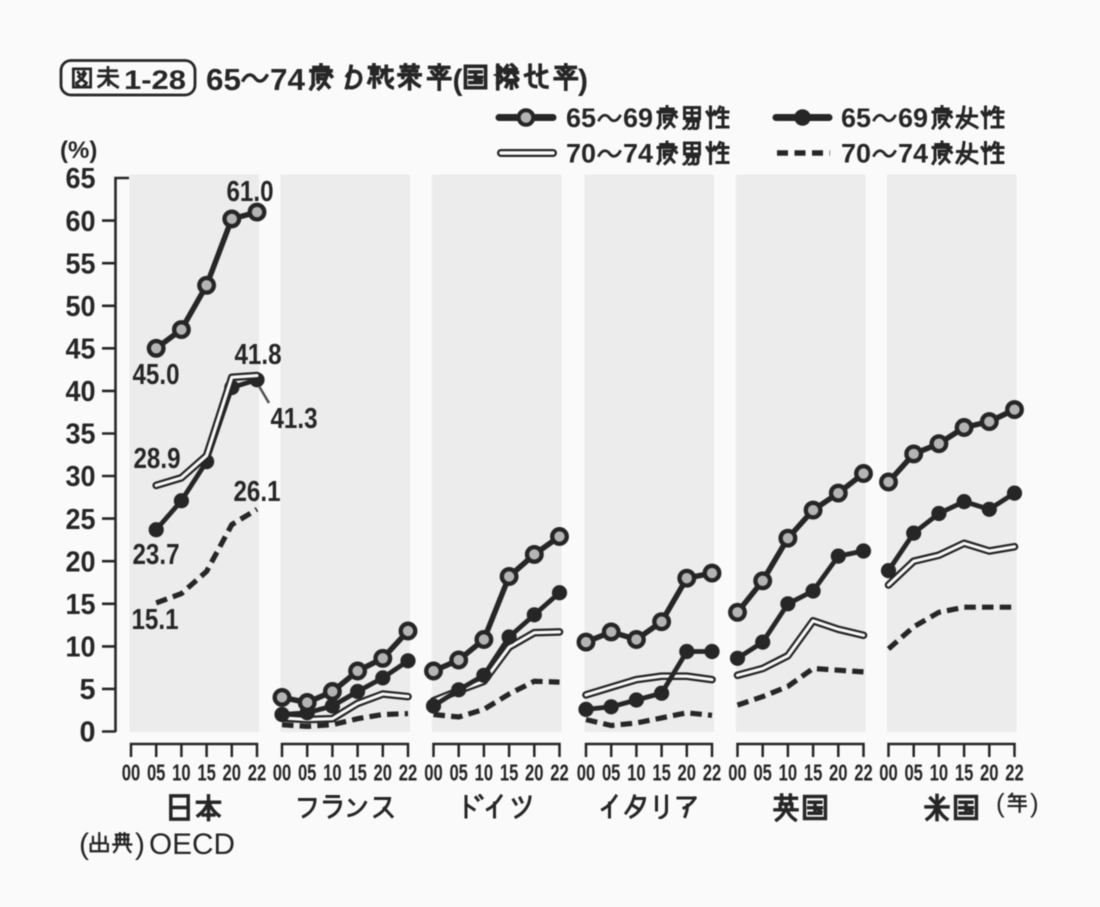 This screenshot has width=1100, height=907. Describe the element at coordinates (294, 419) in the screenshot. I see `svg-text: 41.3` at that location.